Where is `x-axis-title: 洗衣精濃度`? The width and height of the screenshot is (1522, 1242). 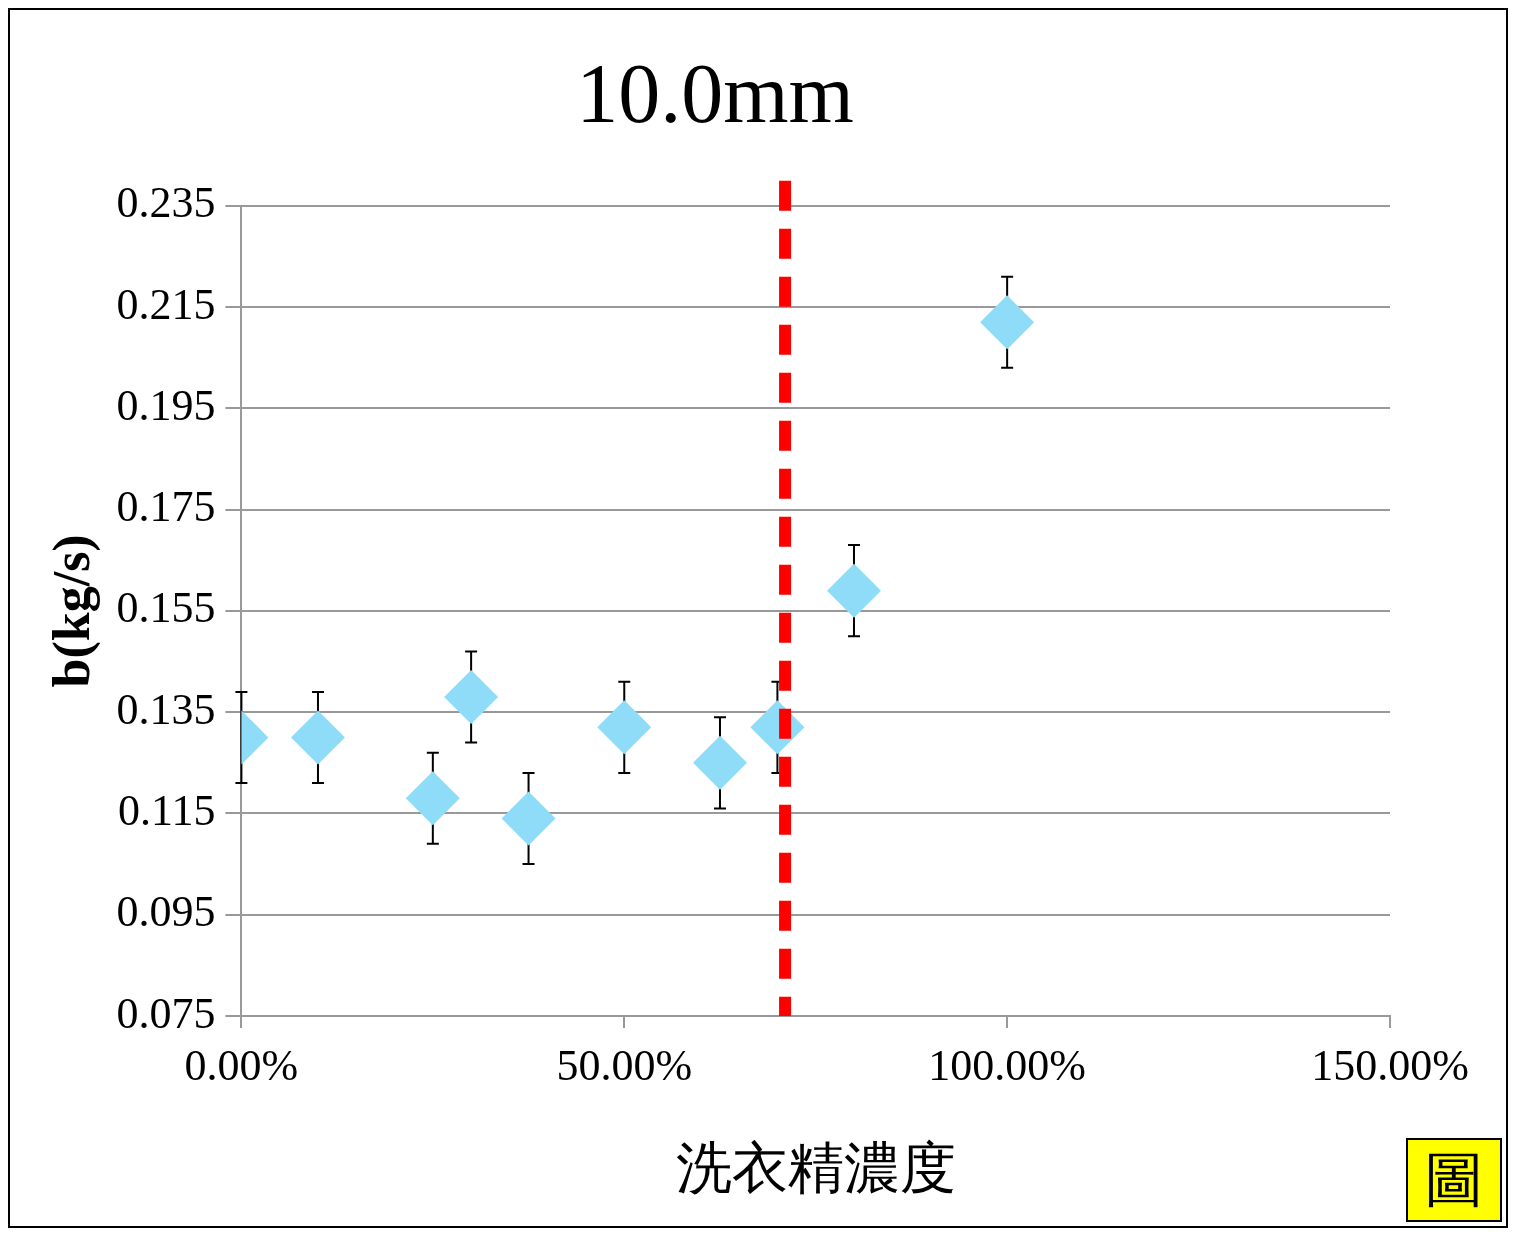 x-axis-title: 洗衣精濃度 is located at coordinates (815, 1168).